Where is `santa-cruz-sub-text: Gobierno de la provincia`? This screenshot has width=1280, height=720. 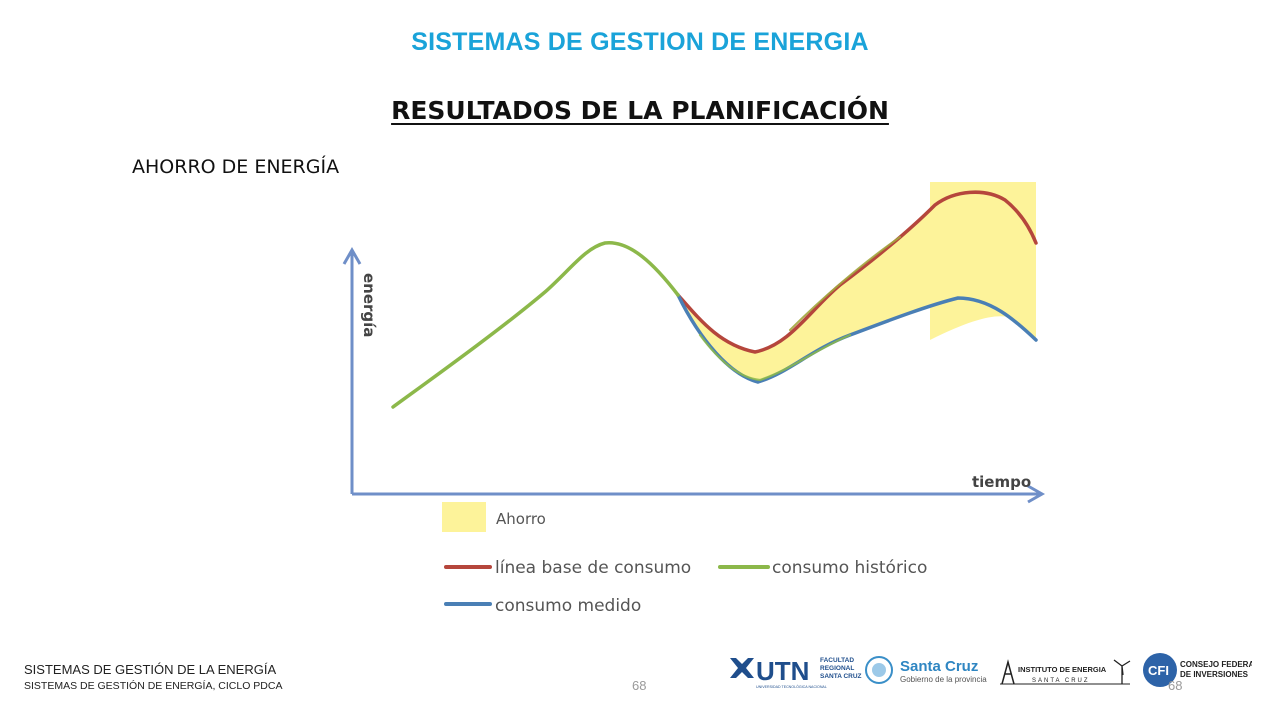
santa-cruz-sub-text: Gobierno de la provincia is located at coordinates (943, 679).